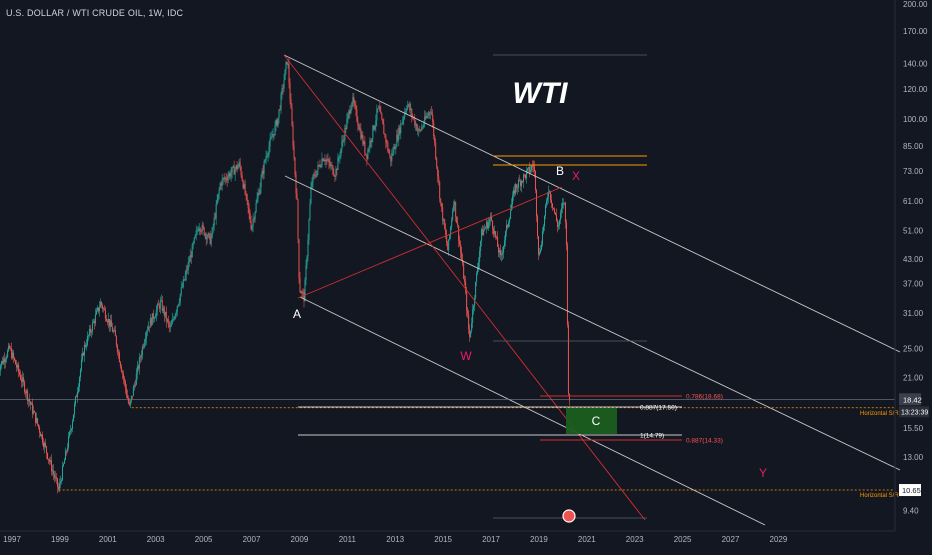  What do you see at coordinates (913, 428) in the screenshot?
I see `y-tick-label: 15.50` at bounding box center [913, 428].